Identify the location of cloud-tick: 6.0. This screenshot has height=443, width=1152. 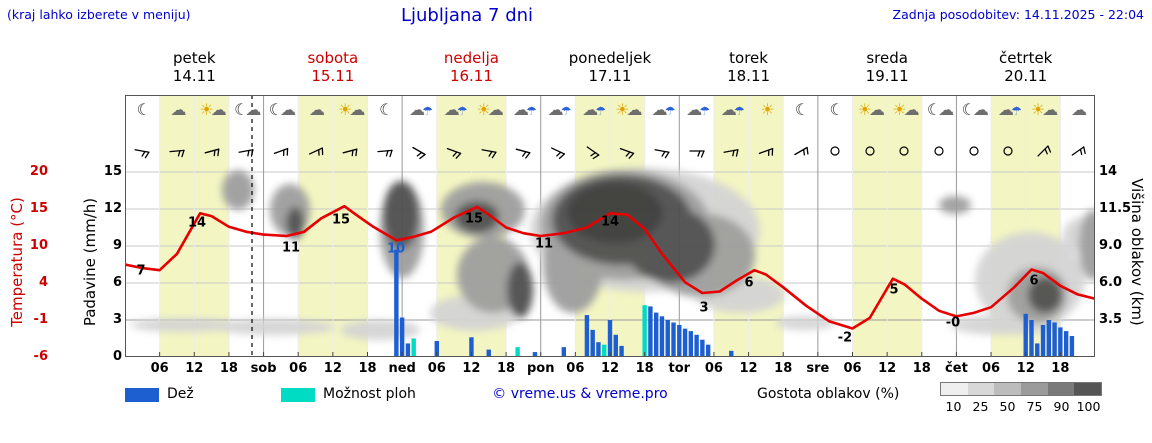
(1111, 282).